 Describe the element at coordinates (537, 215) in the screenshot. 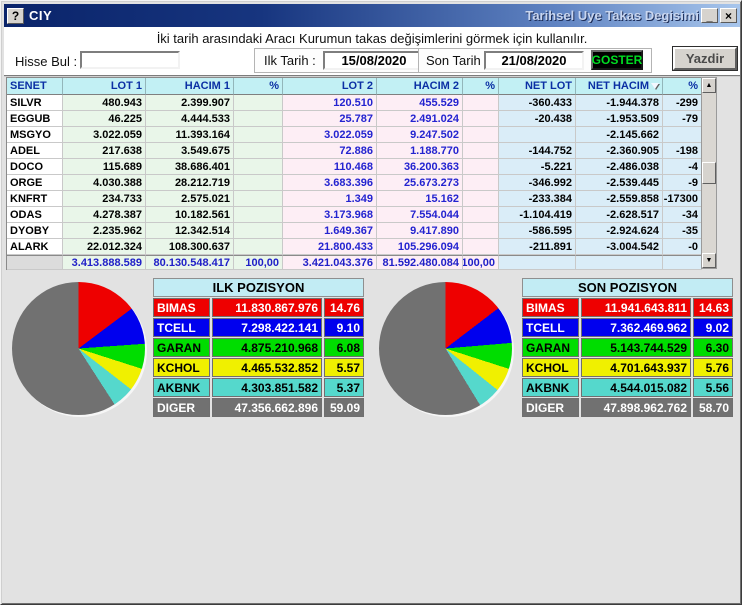

I see `value-cell: -1.104.419` at that location.